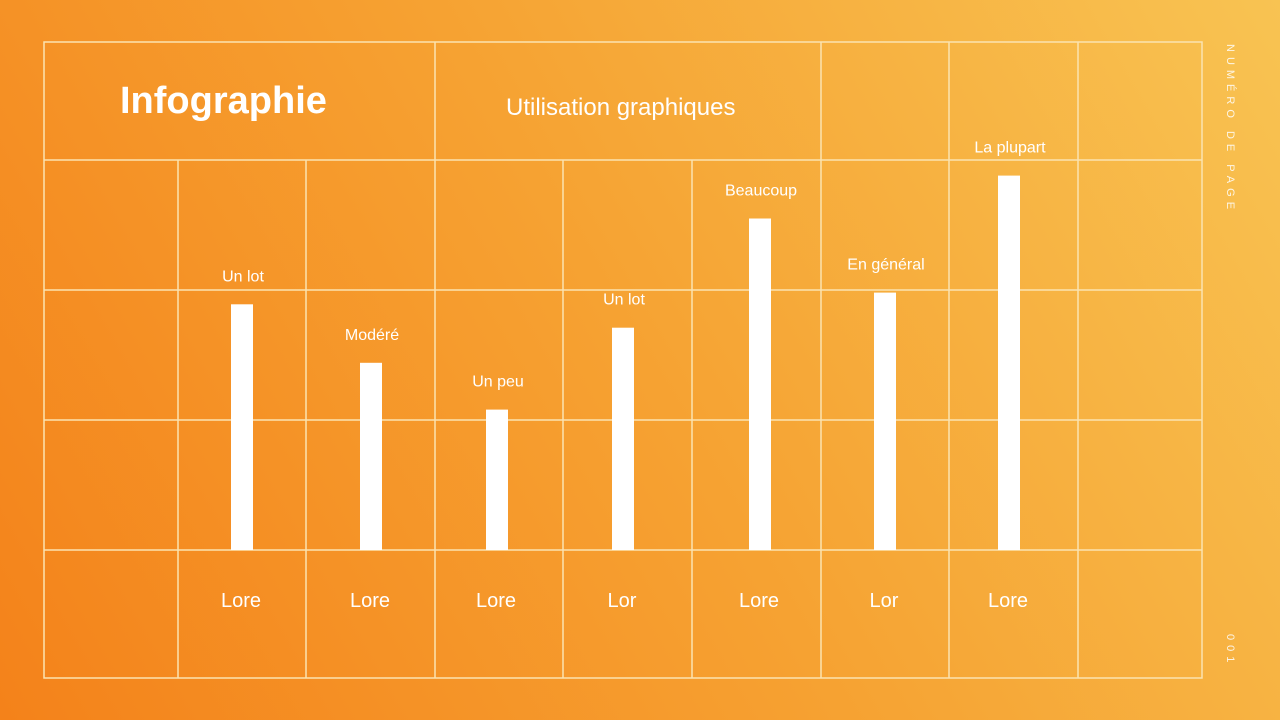 The image size is (1280, 720). I want to click on data-label: Un peu, so click(498, 382).